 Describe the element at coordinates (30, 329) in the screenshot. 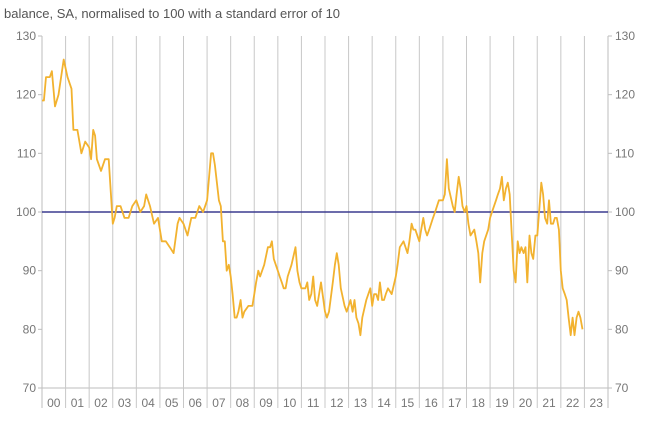

I see `y-tick-label-left: 80` at that location.